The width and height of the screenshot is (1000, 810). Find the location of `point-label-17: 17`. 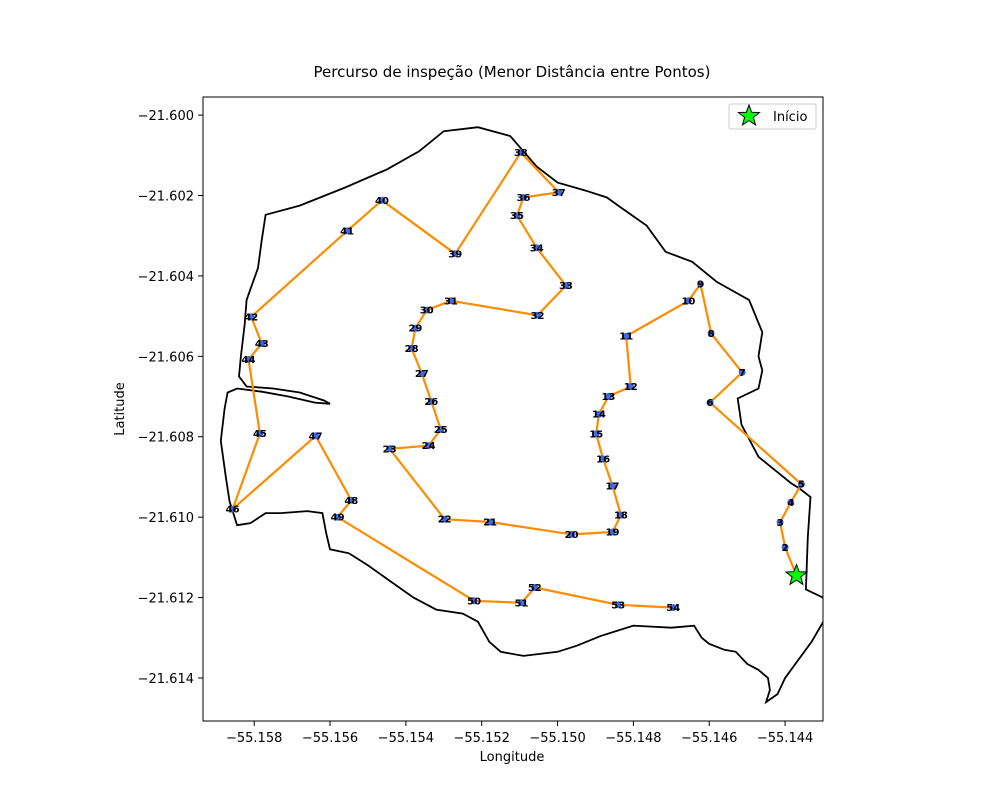

point-label-17: 17 is located at coordinates (613, 486).